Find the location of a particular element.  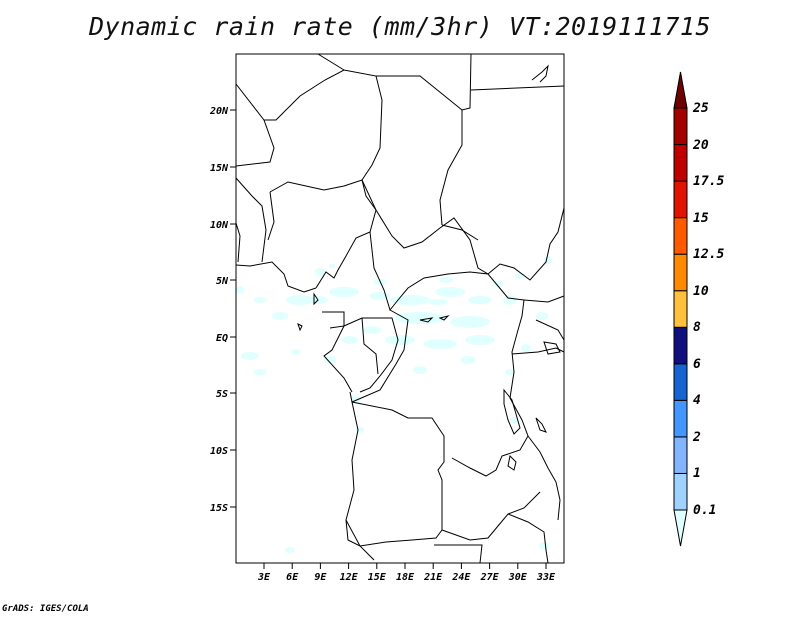

lon-label-21E: 21E is located at coordinates (433, 577).